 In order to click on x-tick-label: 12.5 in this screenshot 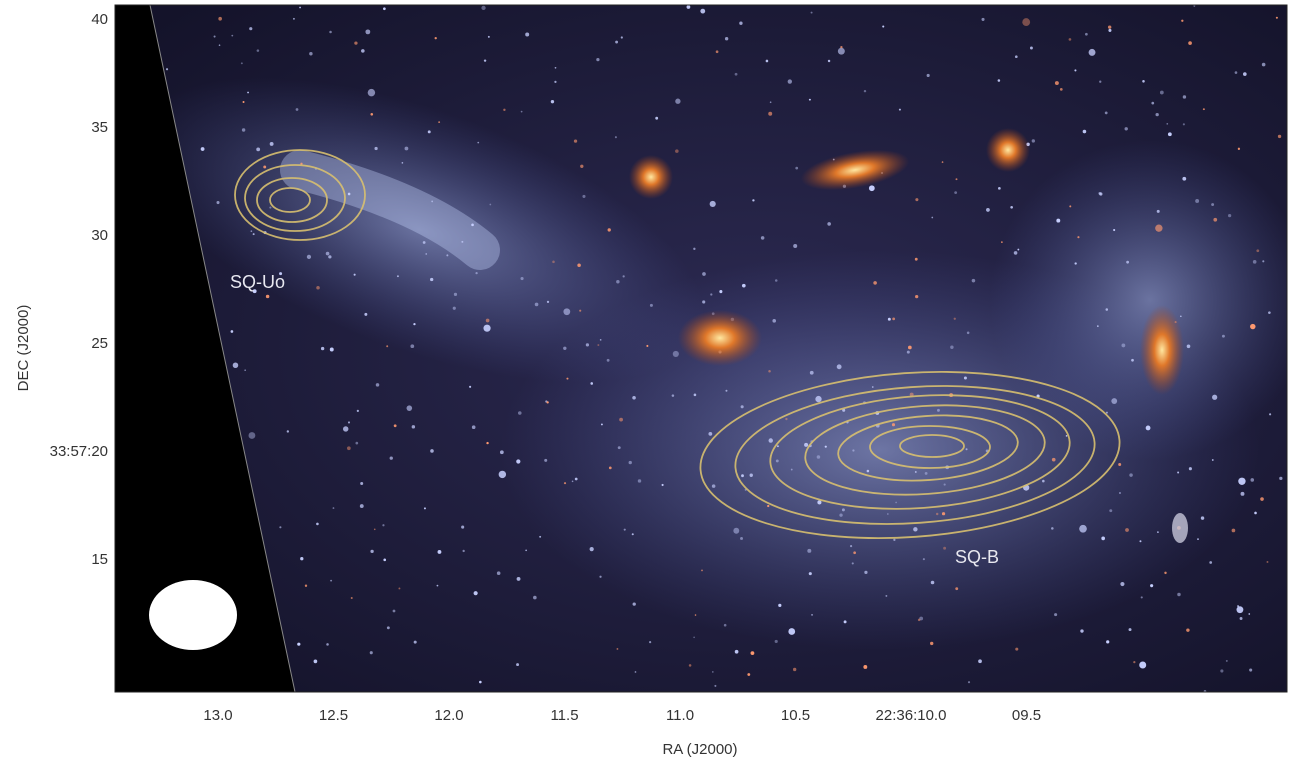, I will do `click(333, 715)`.